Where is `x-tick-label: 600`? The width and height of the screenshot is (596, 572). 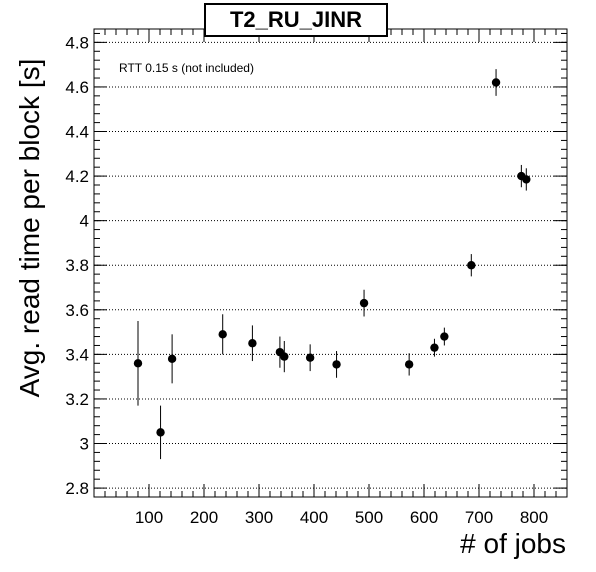
x-tick-label: 600 is located at coordinates (424, 517).